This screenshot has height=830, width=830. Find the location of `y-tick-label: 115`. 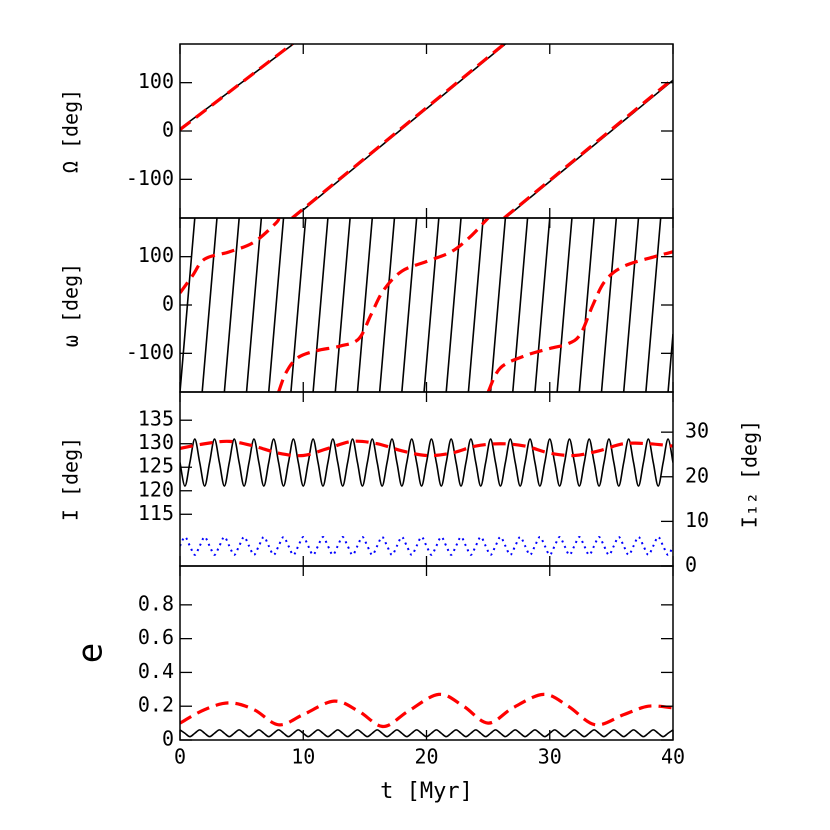

y-tick-label: 115 is located at coordinates (156, 513).